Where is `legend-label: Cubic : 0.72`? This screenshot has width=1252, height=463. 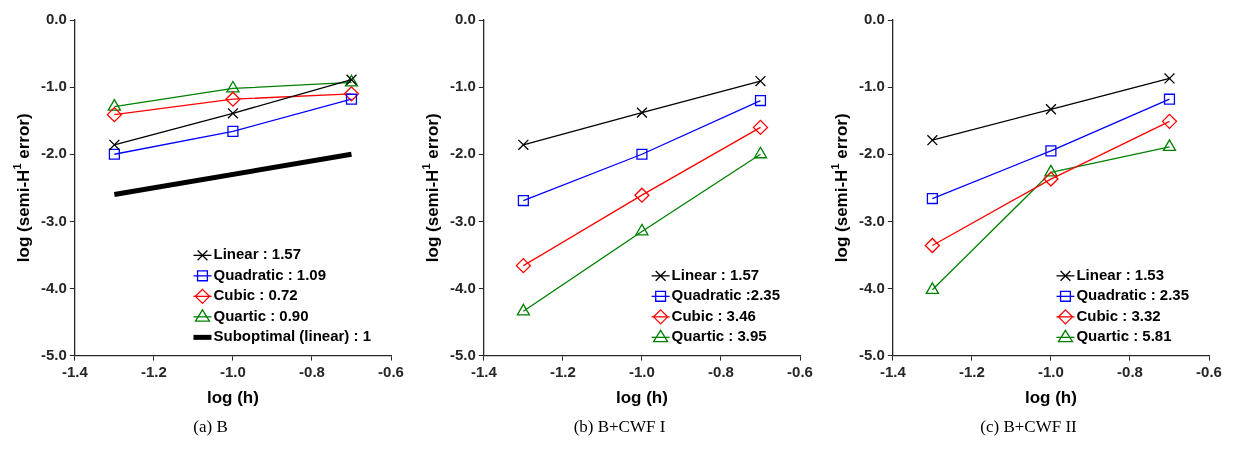 legend-label: Cubic : 0.72 is located at coordinates (255, 295).